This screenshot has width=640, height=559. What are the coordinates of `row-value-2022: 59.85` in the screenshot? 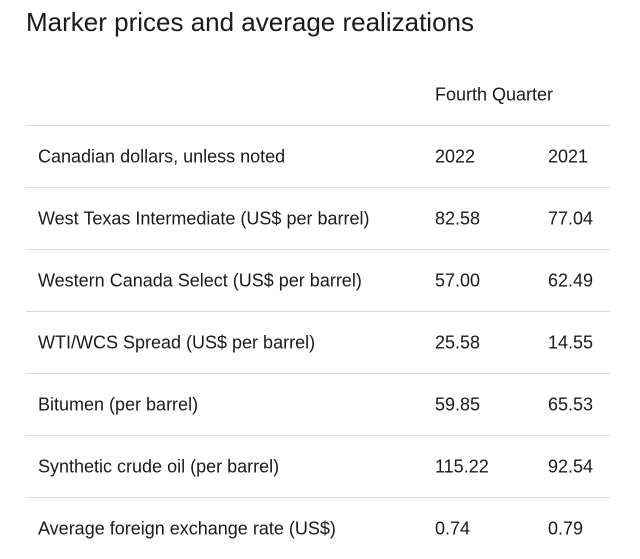 It's located at (458, 404).